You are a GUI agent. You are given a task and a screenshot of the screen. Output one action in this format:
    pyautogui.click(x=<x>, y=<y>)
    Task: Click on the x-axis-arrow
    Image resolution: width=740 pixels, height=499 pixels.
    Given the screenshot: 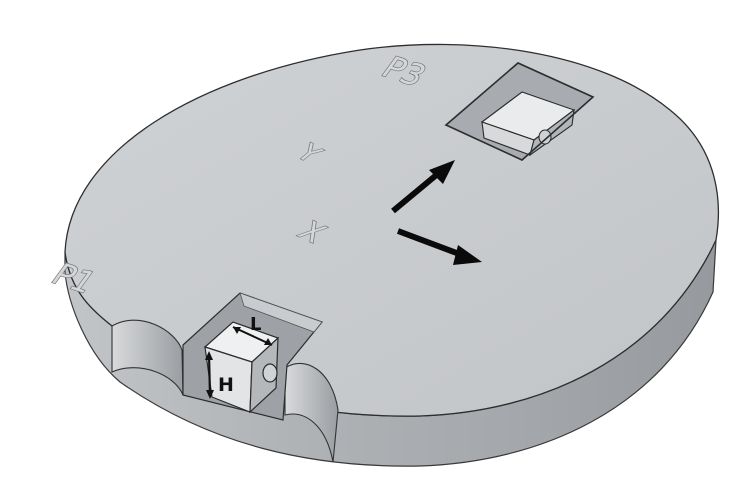 What is the action you would take?
    pyautogui.click(x=439, y=246)
    